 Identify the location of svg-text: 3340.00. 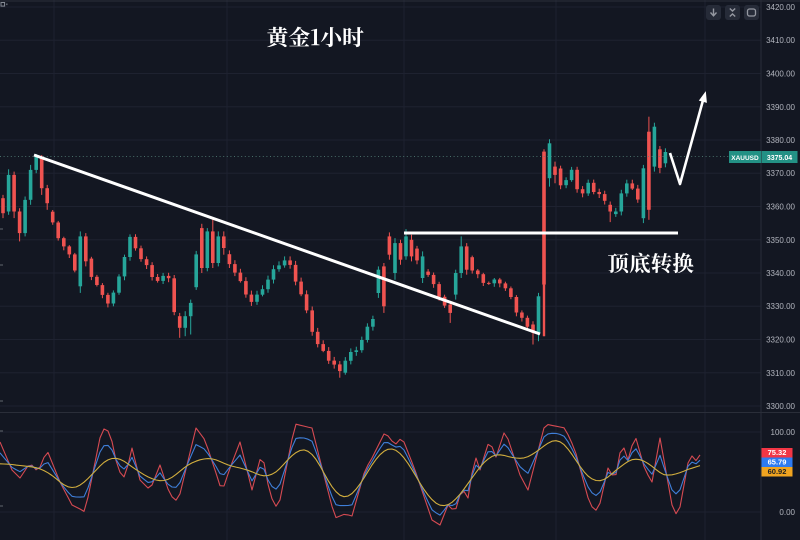
(780, 273).